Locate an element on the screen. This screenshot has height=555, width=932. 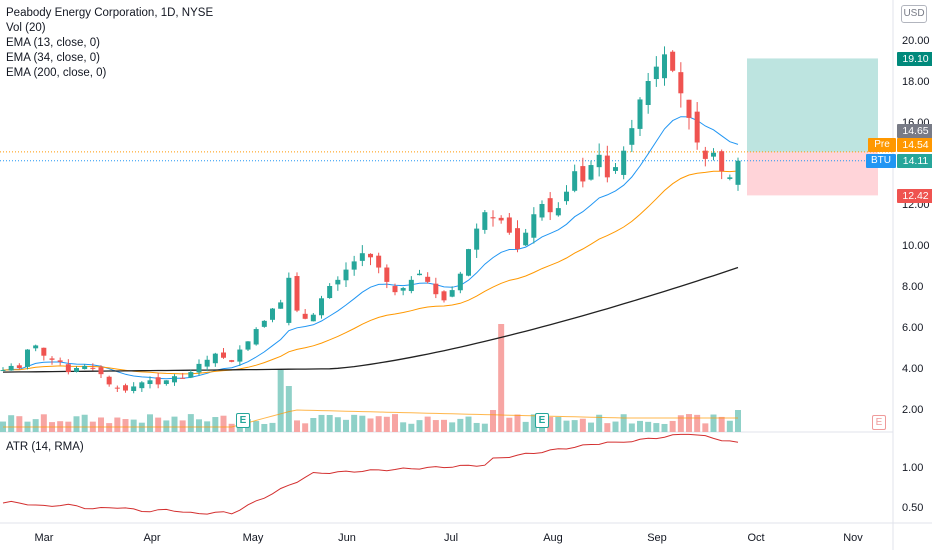
price-axis-label: 8.00 is located at coordinates (912, 287).